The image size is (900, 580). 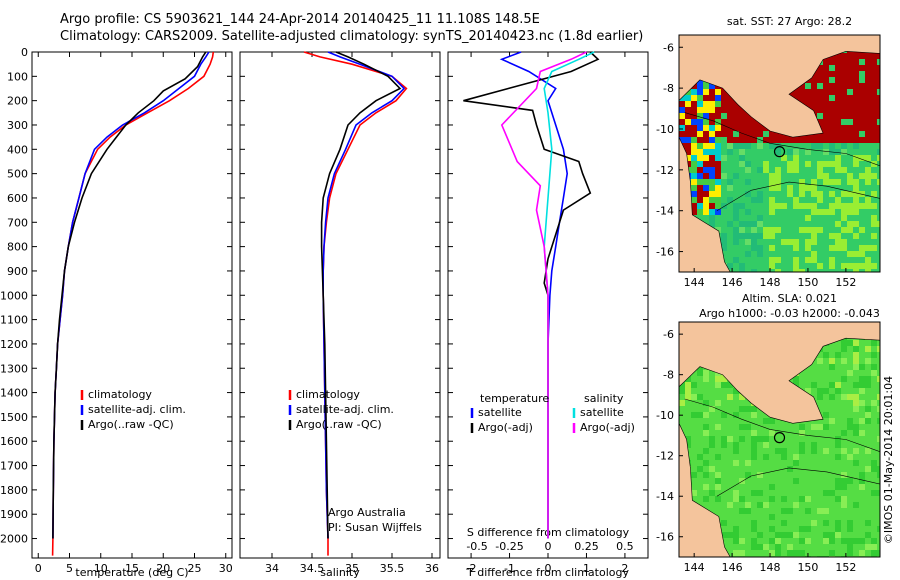 I want to click on sla-map-land, so click(x=779, y=373).